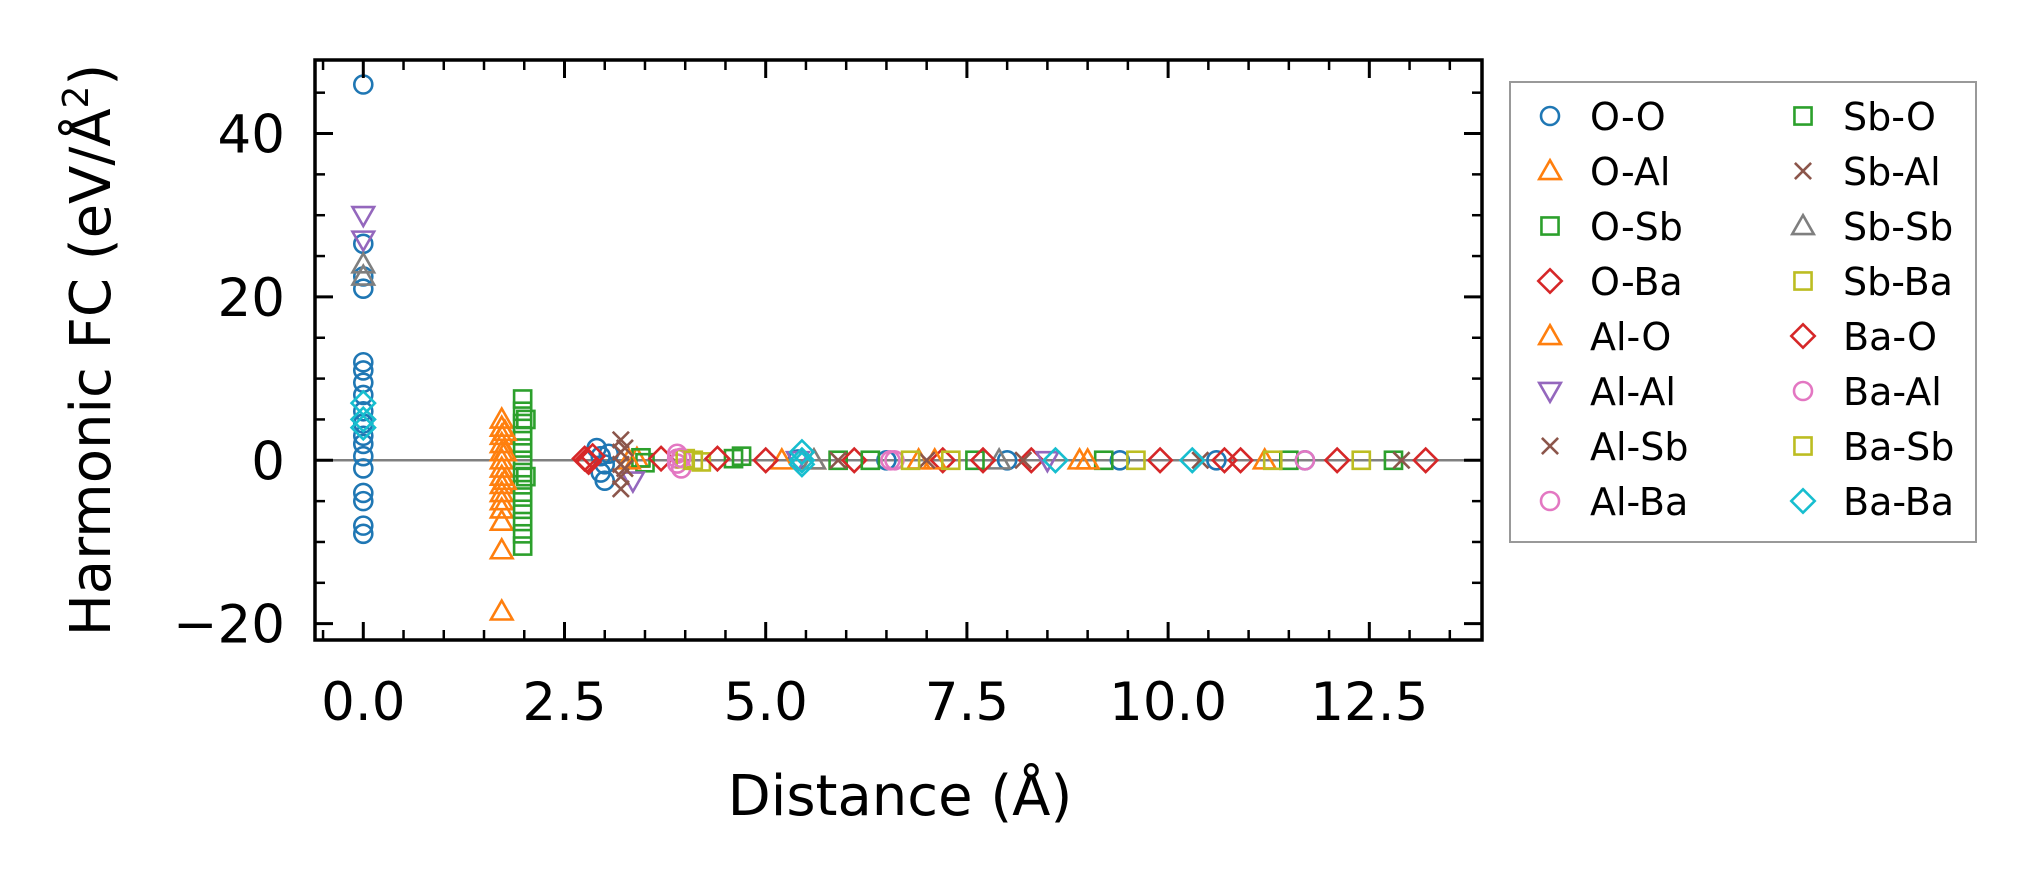 The height and width of the screenshot is (883, 2018). Describe the element at coordinates (1636, 282) in the screenshot. I see `legend-label: O-Ba` at that location.